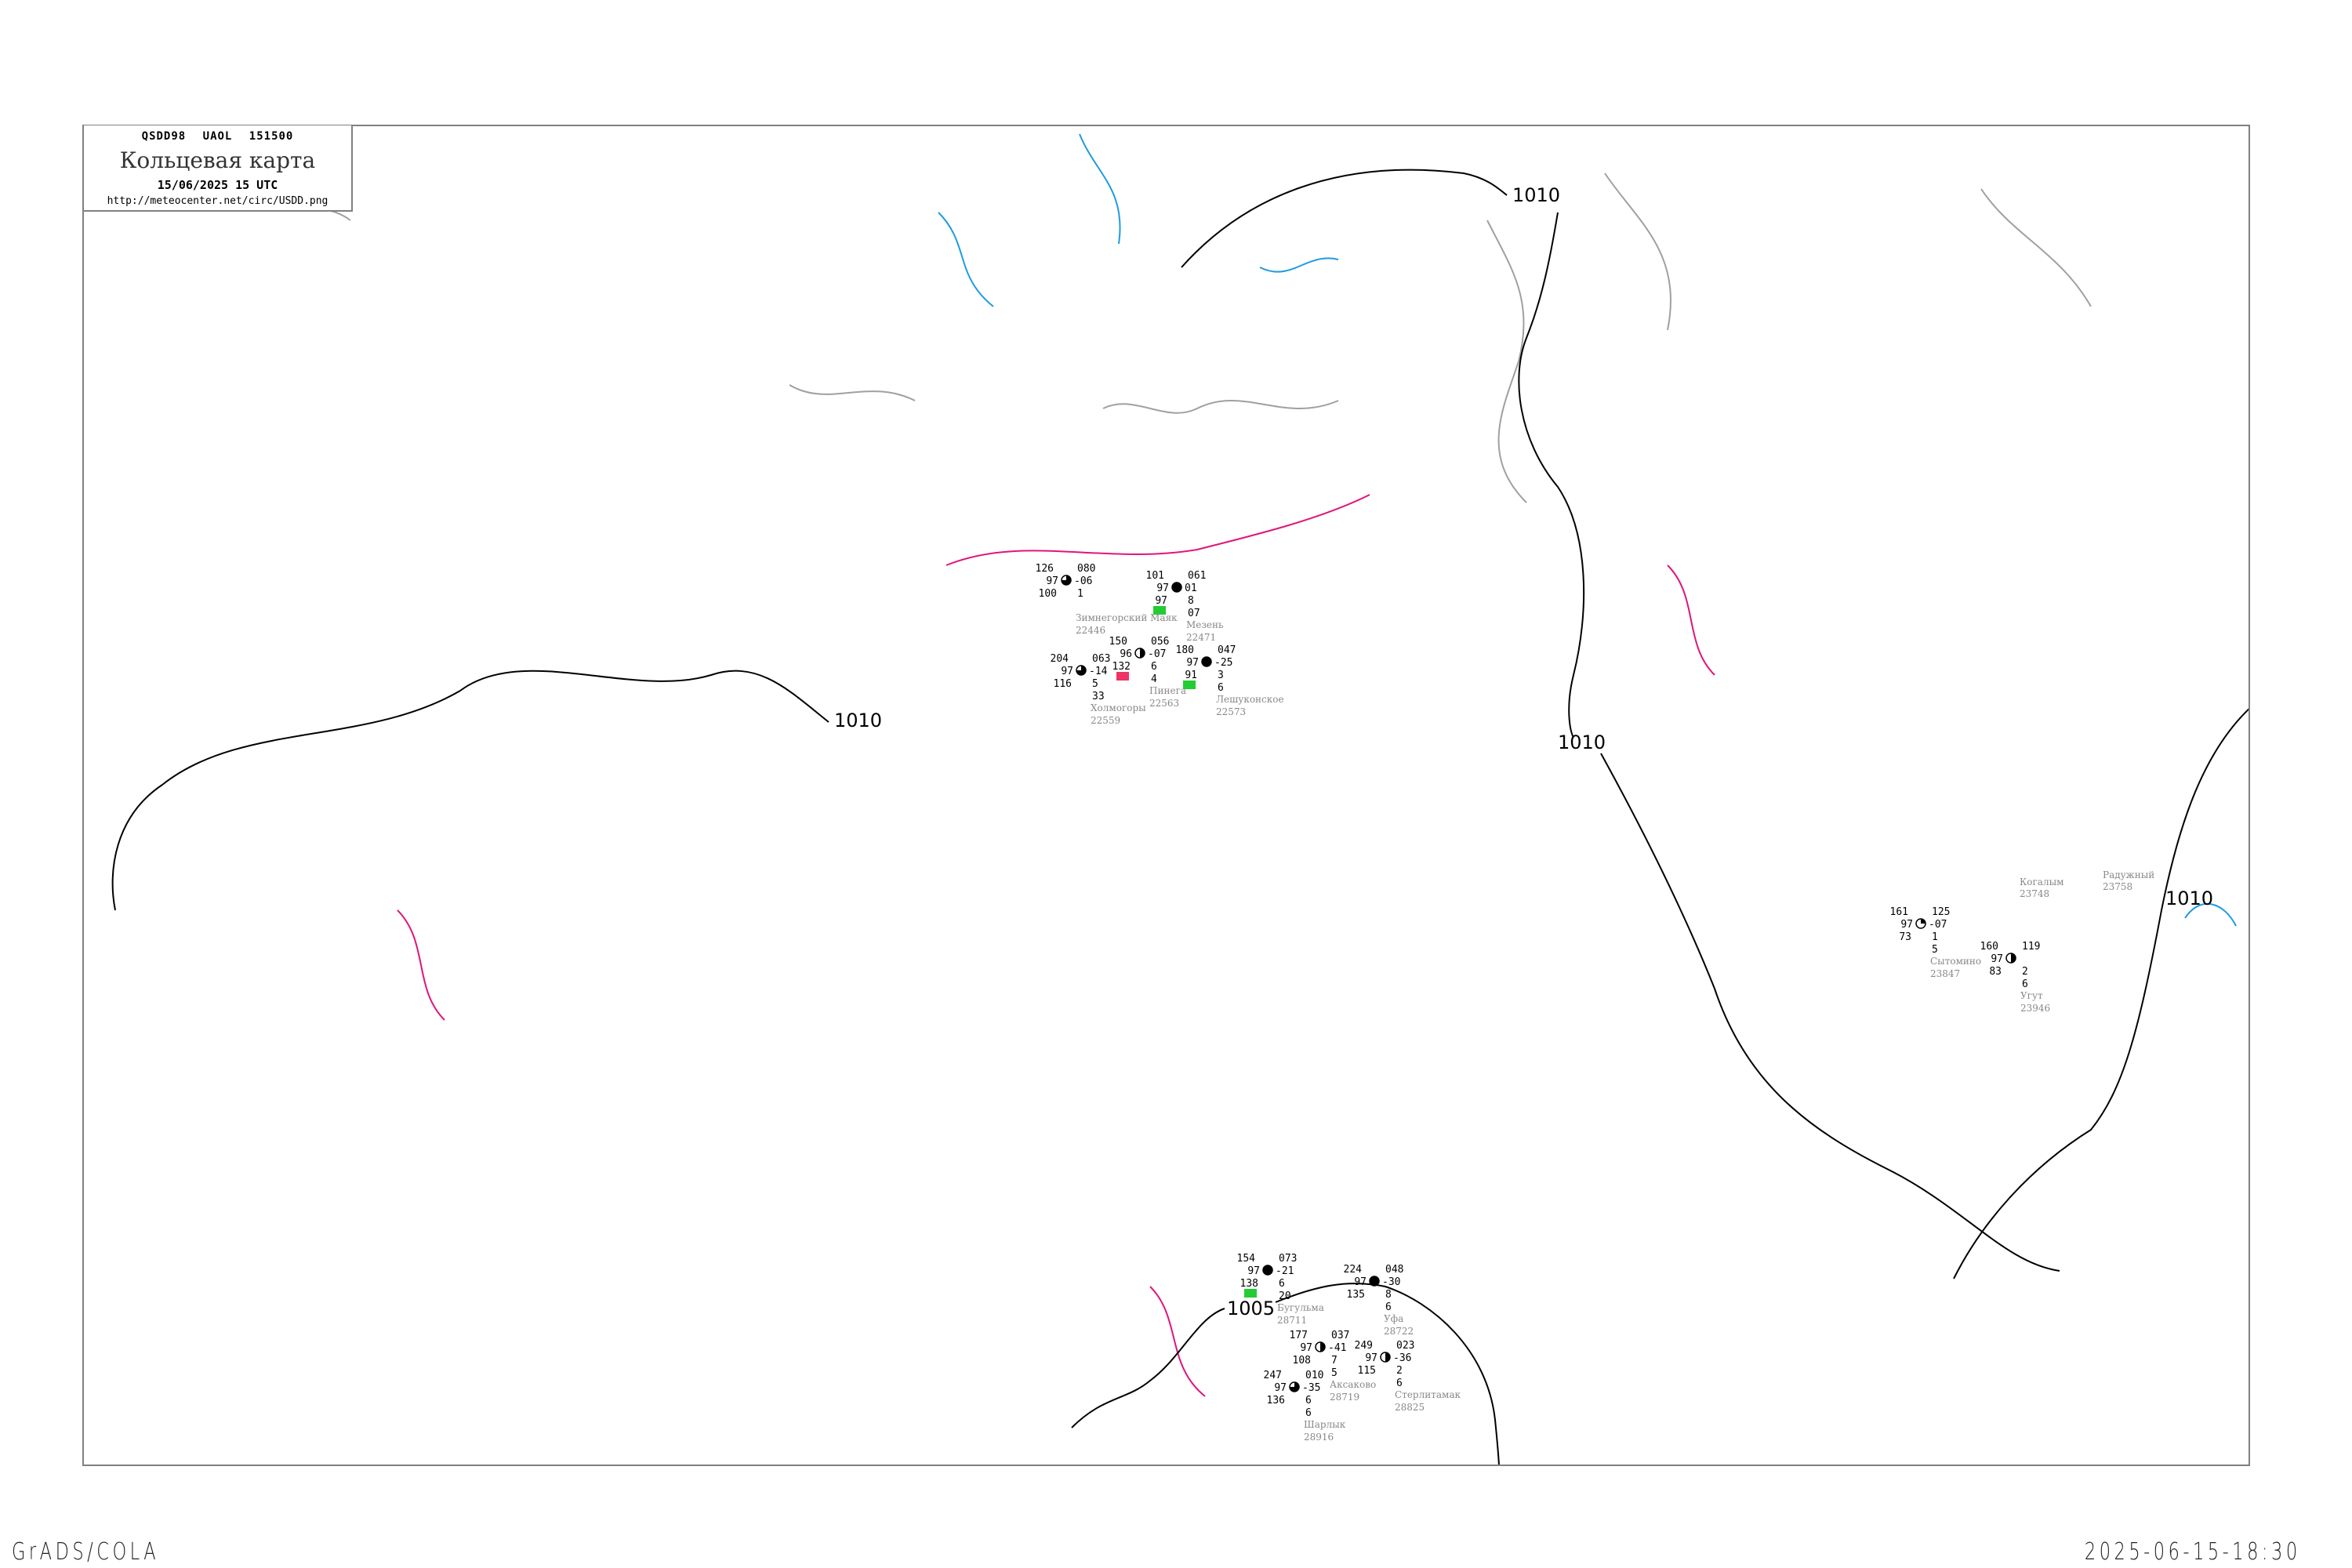 The width and height of the screenshot is (2352, 1568). What do you see at coordinates (1410, 1407) in the screenshot?
I see `station-id: 28825` at bounding box center [1410, 1407].